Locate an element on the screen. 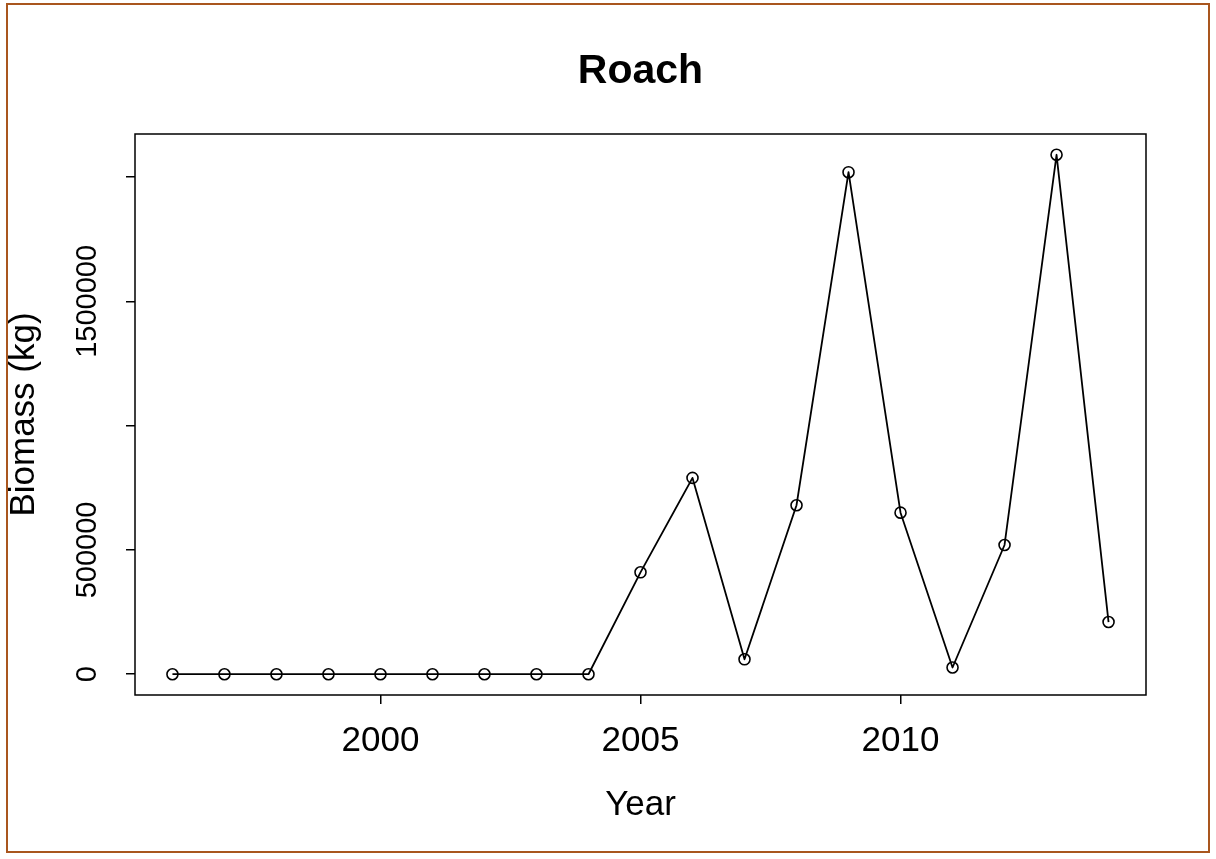  chart-title: Roach is located at coordinates (640, 69).